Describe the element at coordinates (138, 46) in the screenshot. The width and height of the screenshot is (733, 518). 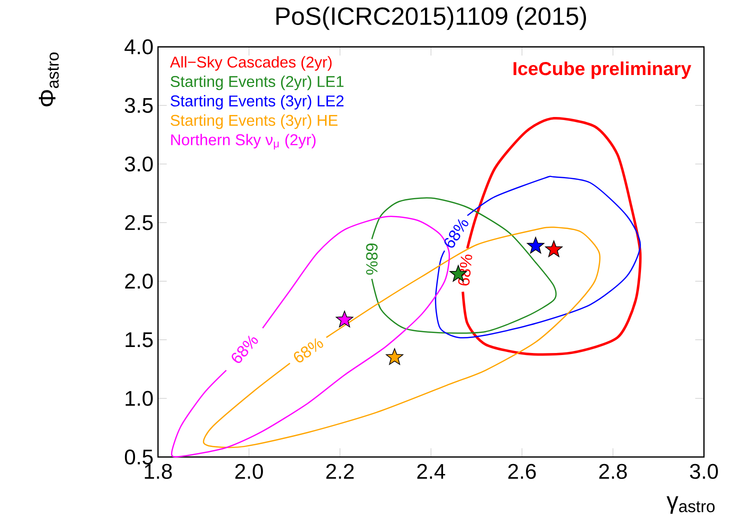
I see `y-tick-label: 4.0` at that location.